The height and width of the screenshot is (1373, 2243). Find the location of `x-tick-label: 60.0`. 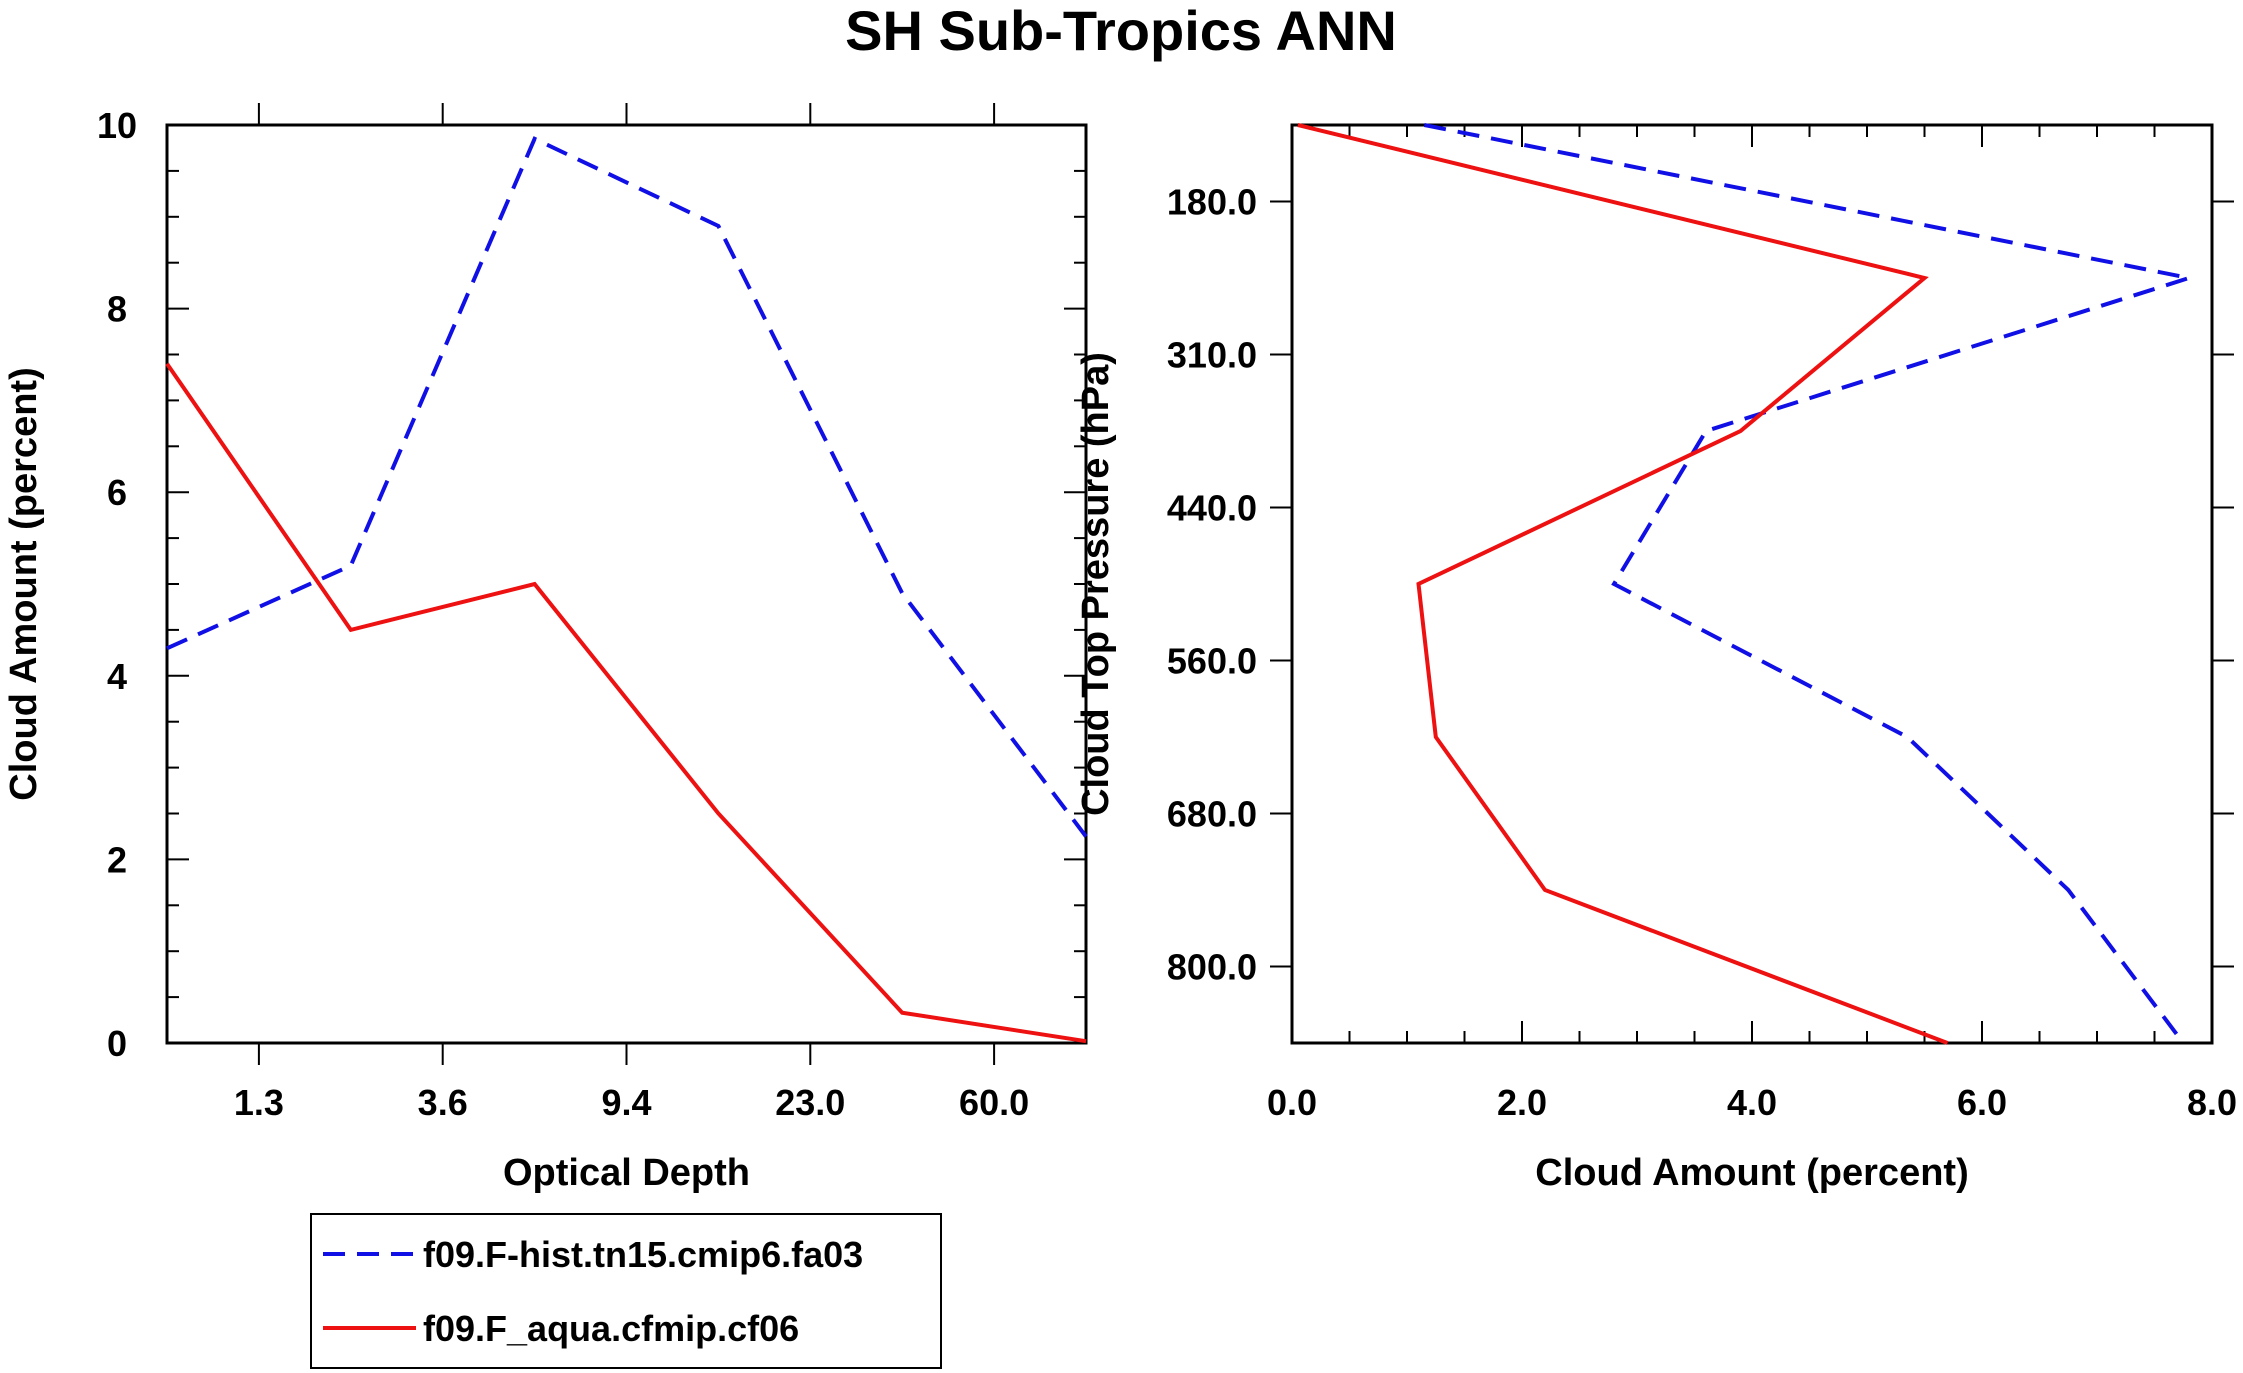

x-tick-label: 60.0 is located at coordinates (994, 1102).